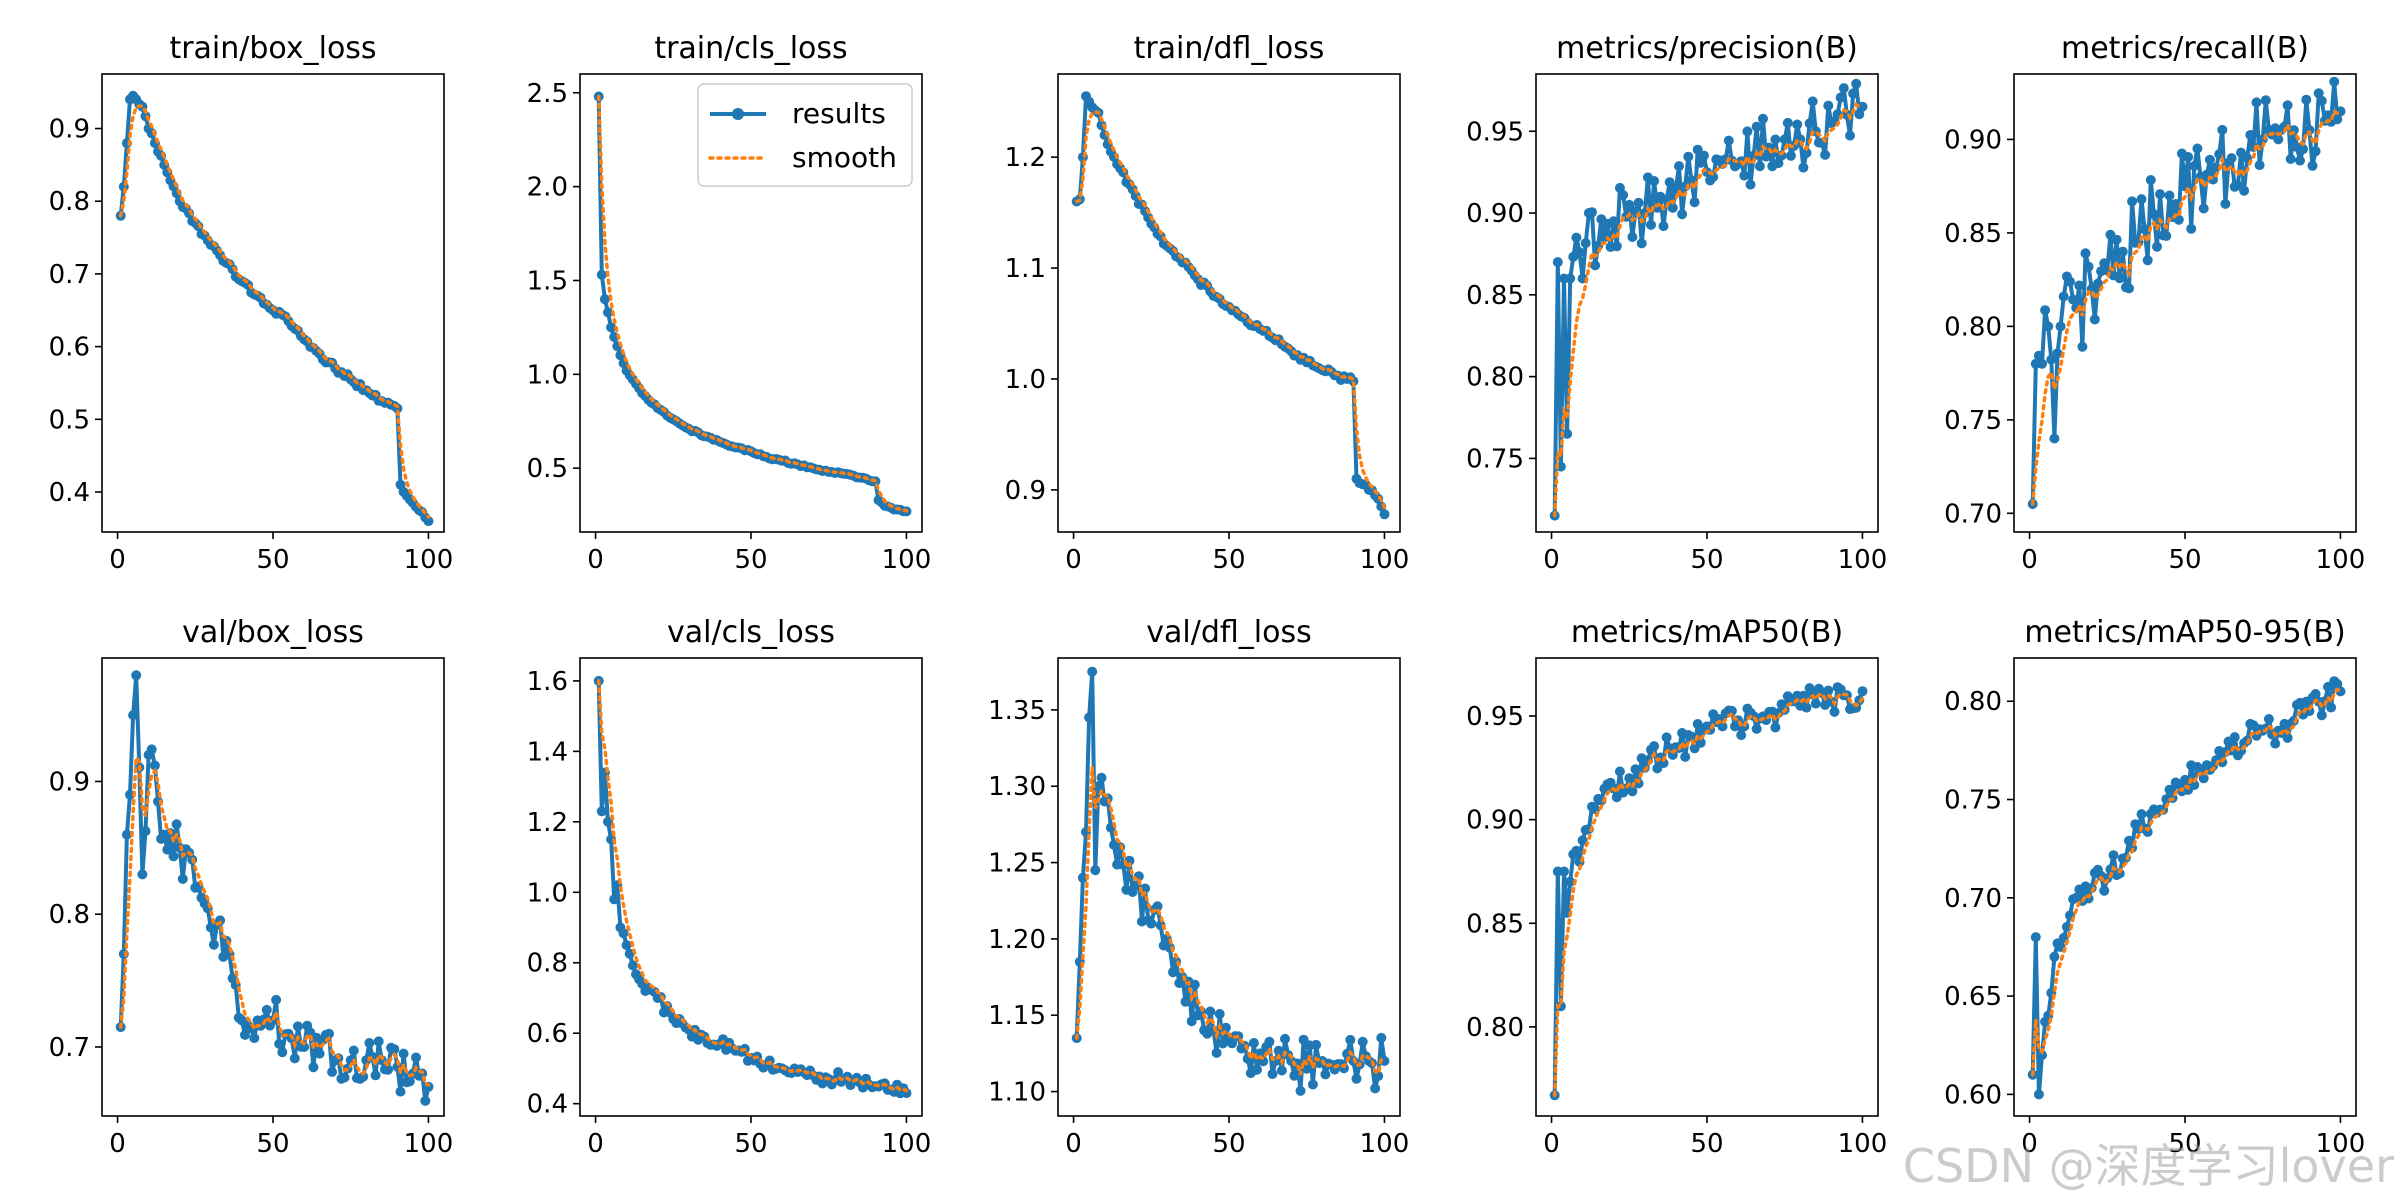 The image size is (2400, 1200). Describe the element at coordinates (1495, 214) in the screenshot. I see `y-tick-label: 0.90` at that location.